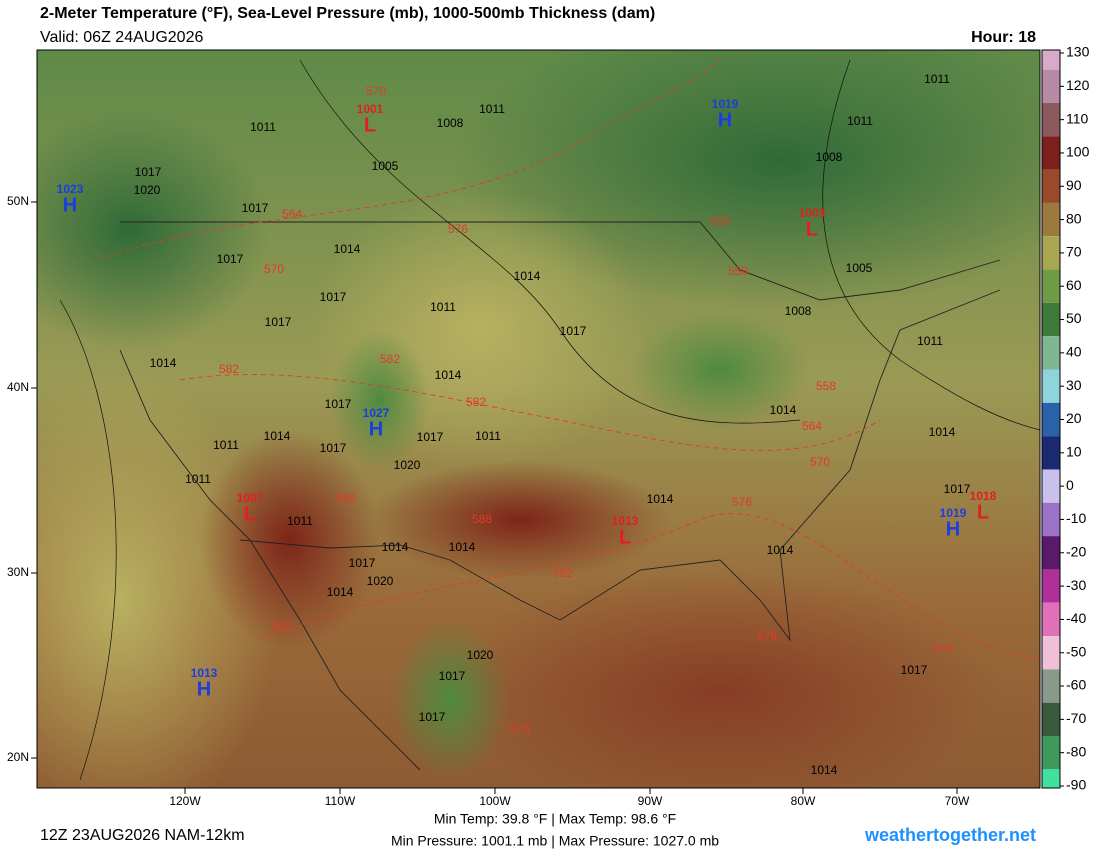 This screenshot has height=850, width=1100. What do you see at coordinates (1076, 751) in the screenshot?
I see `colorbar-tick-label: -80` at bounding box center [1076, 751].